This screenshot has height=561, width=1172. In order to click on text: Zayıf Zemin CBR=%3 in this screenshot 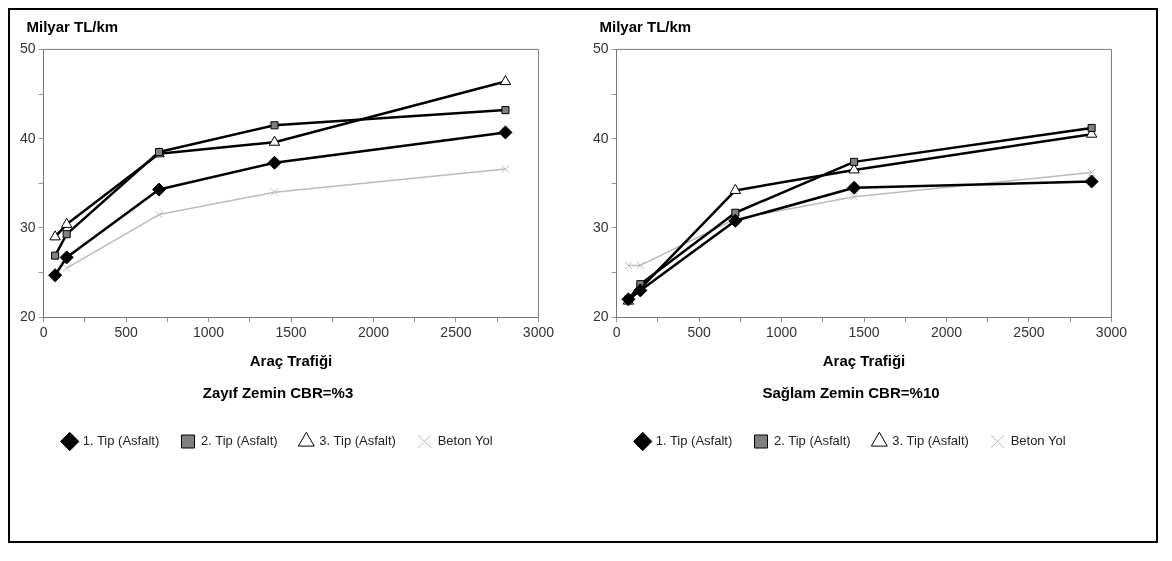, I will do `click(277, 393)`.